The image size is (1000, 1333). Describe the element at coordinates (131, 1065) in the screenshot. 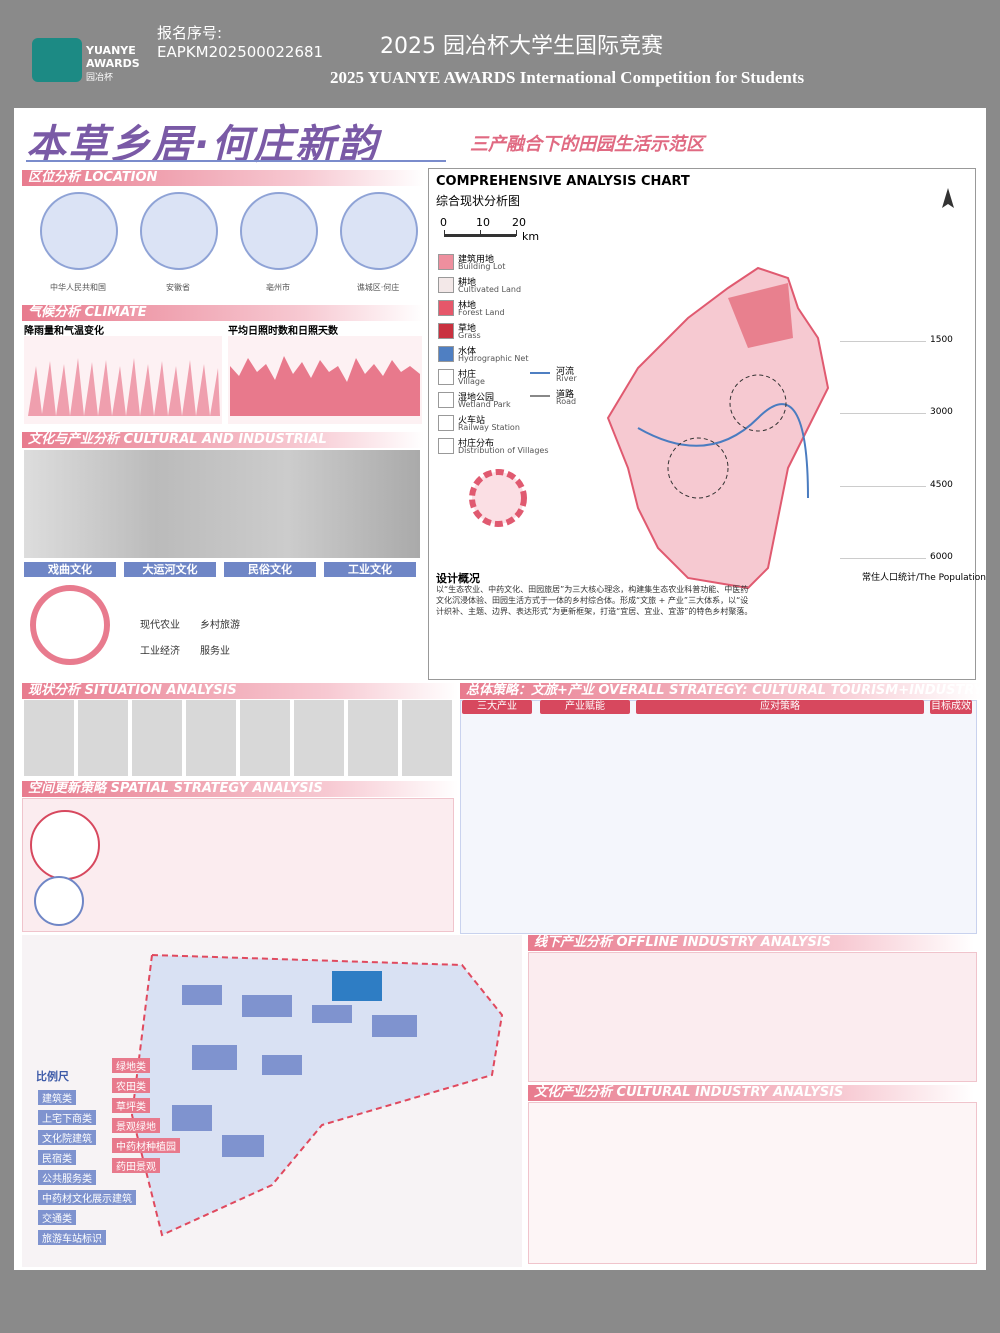

I see `legend-item: 绿地类` at that location.